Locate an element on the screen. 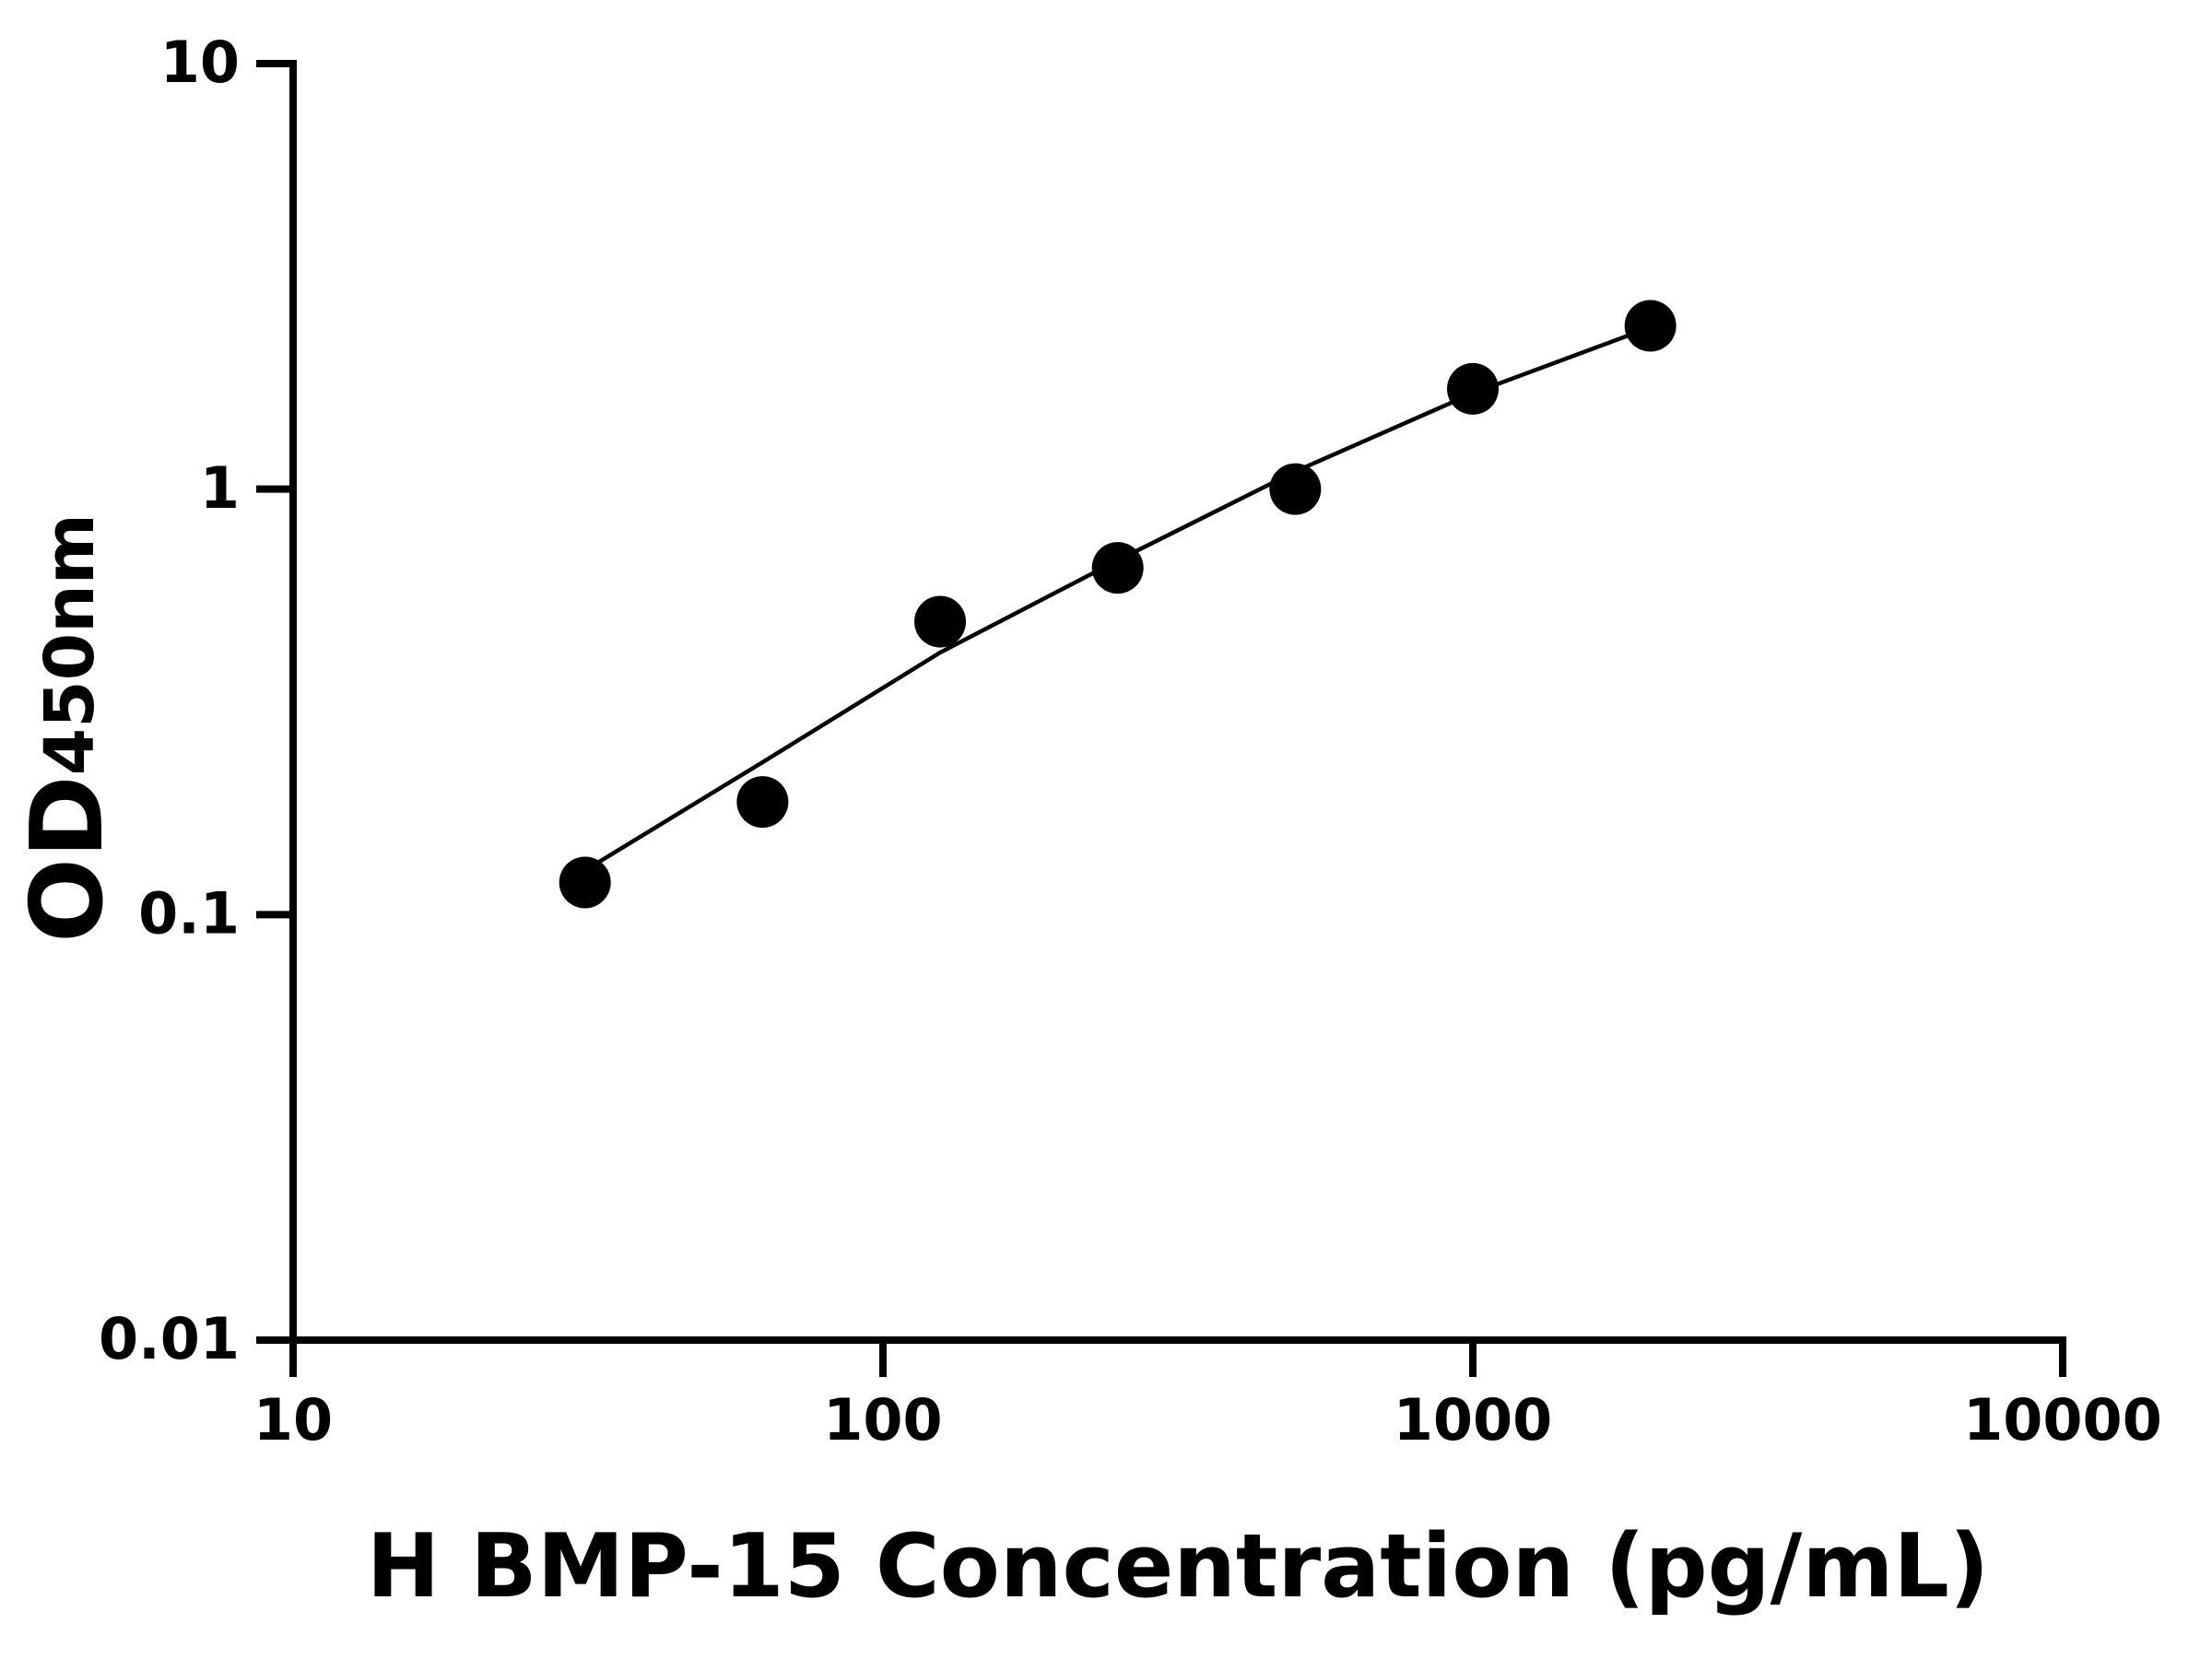  y-axis-title: OD450nm is located at coordinates (67, 728).